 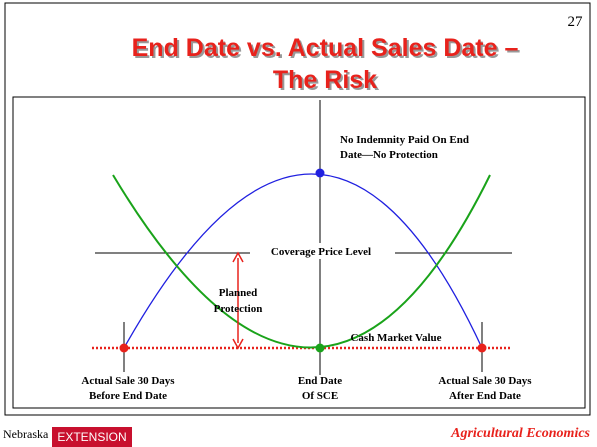 I want to click on annotation: No Indemnity Paid On End, so click(x=404, y=140).